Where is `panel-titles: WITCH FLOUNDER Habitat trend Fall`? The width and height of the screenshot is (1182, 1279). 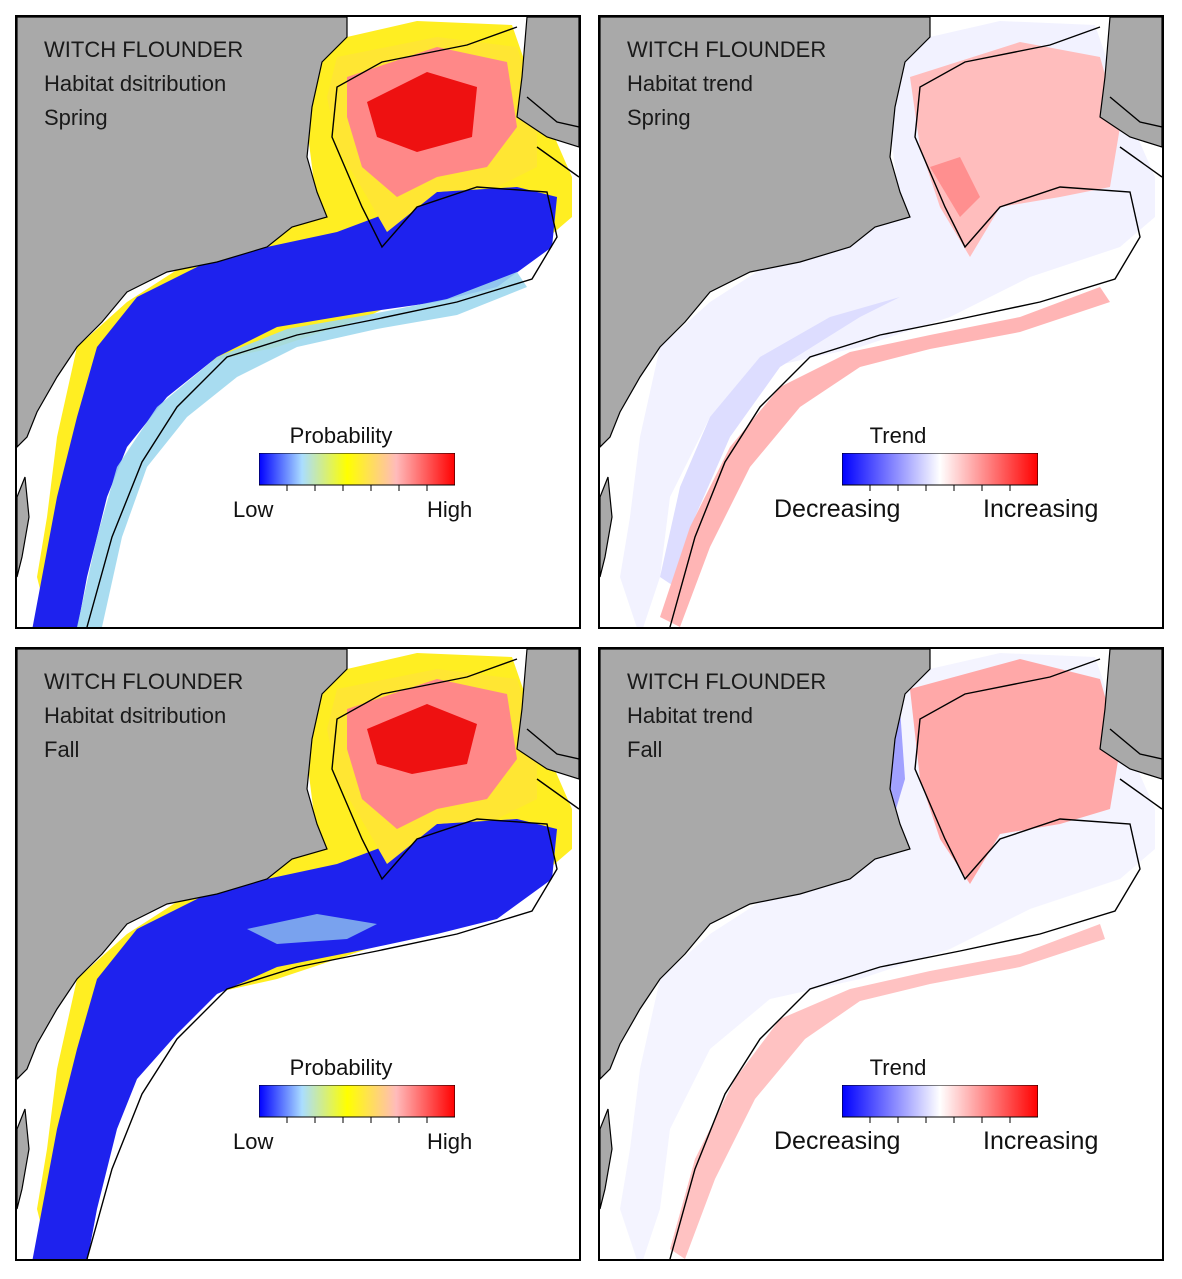 panel-titles: WITCH FLOUNDER Habitat trend Fall is located at coordinates (726, 716).